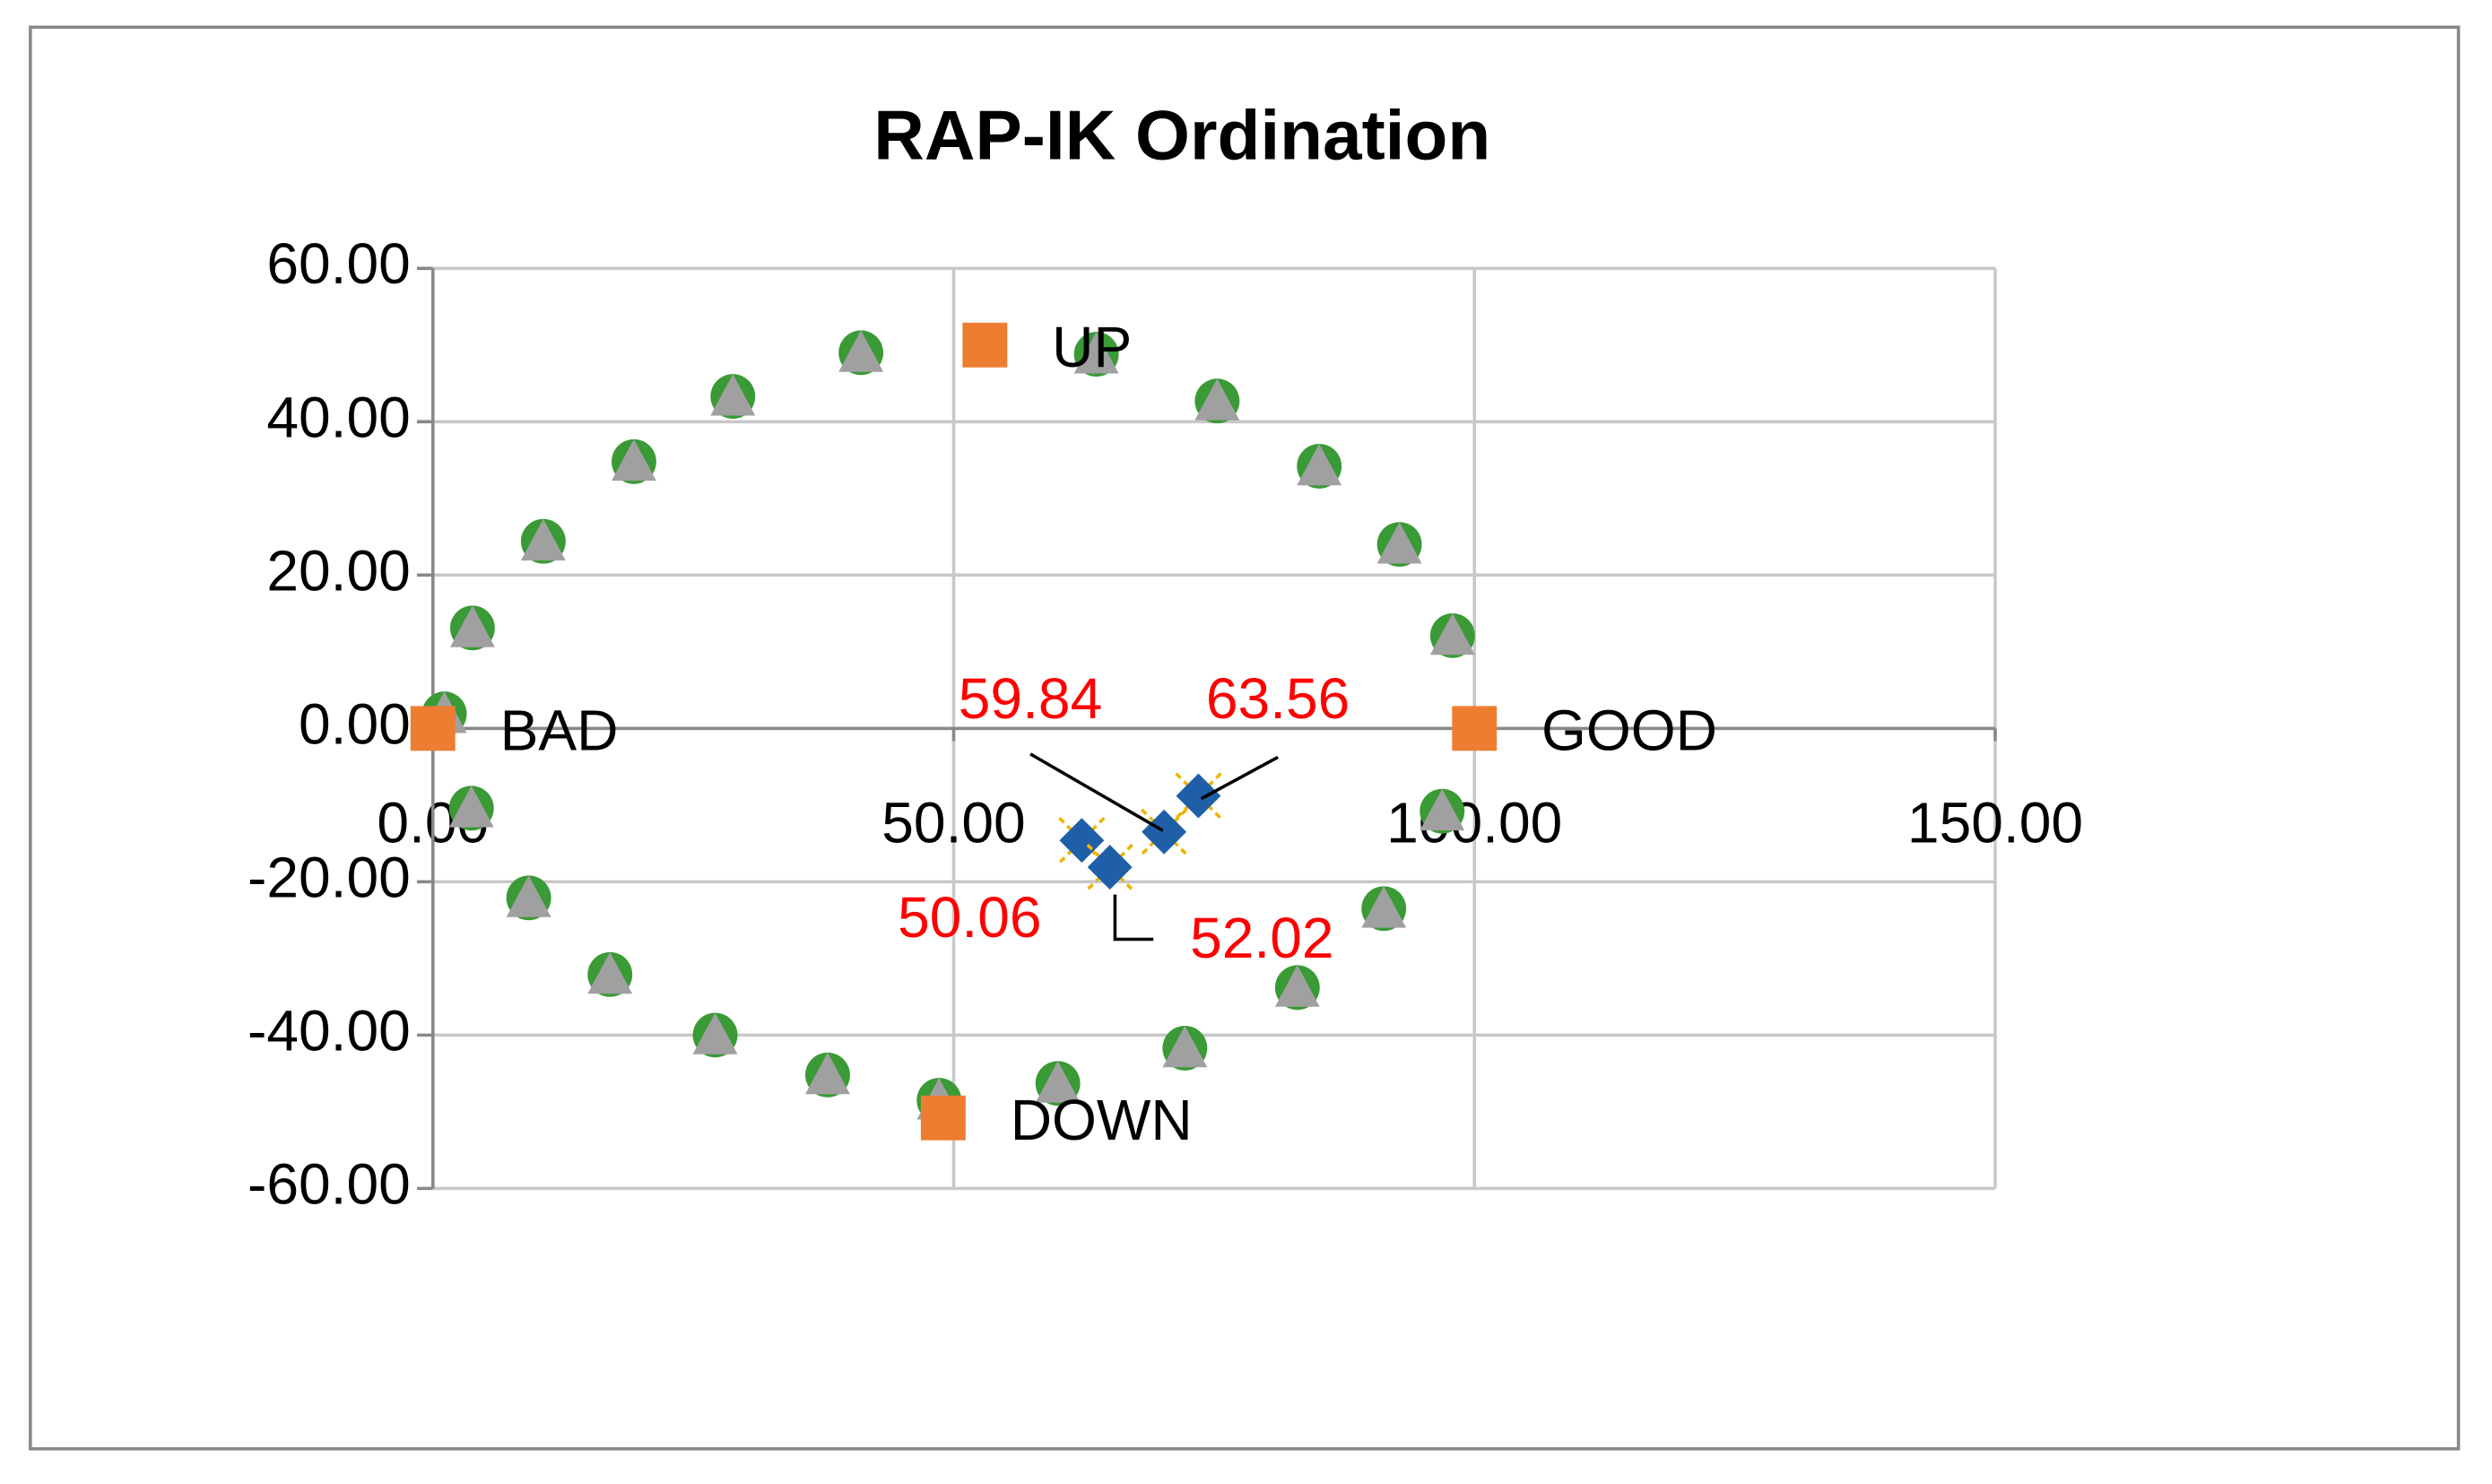 The height and width of the screenshot is (1484, 2492). What do you see at coordinates (329, 877) in the screenshot?
I see `y-tick-label: -20.00` at bounding box center [329, 877].